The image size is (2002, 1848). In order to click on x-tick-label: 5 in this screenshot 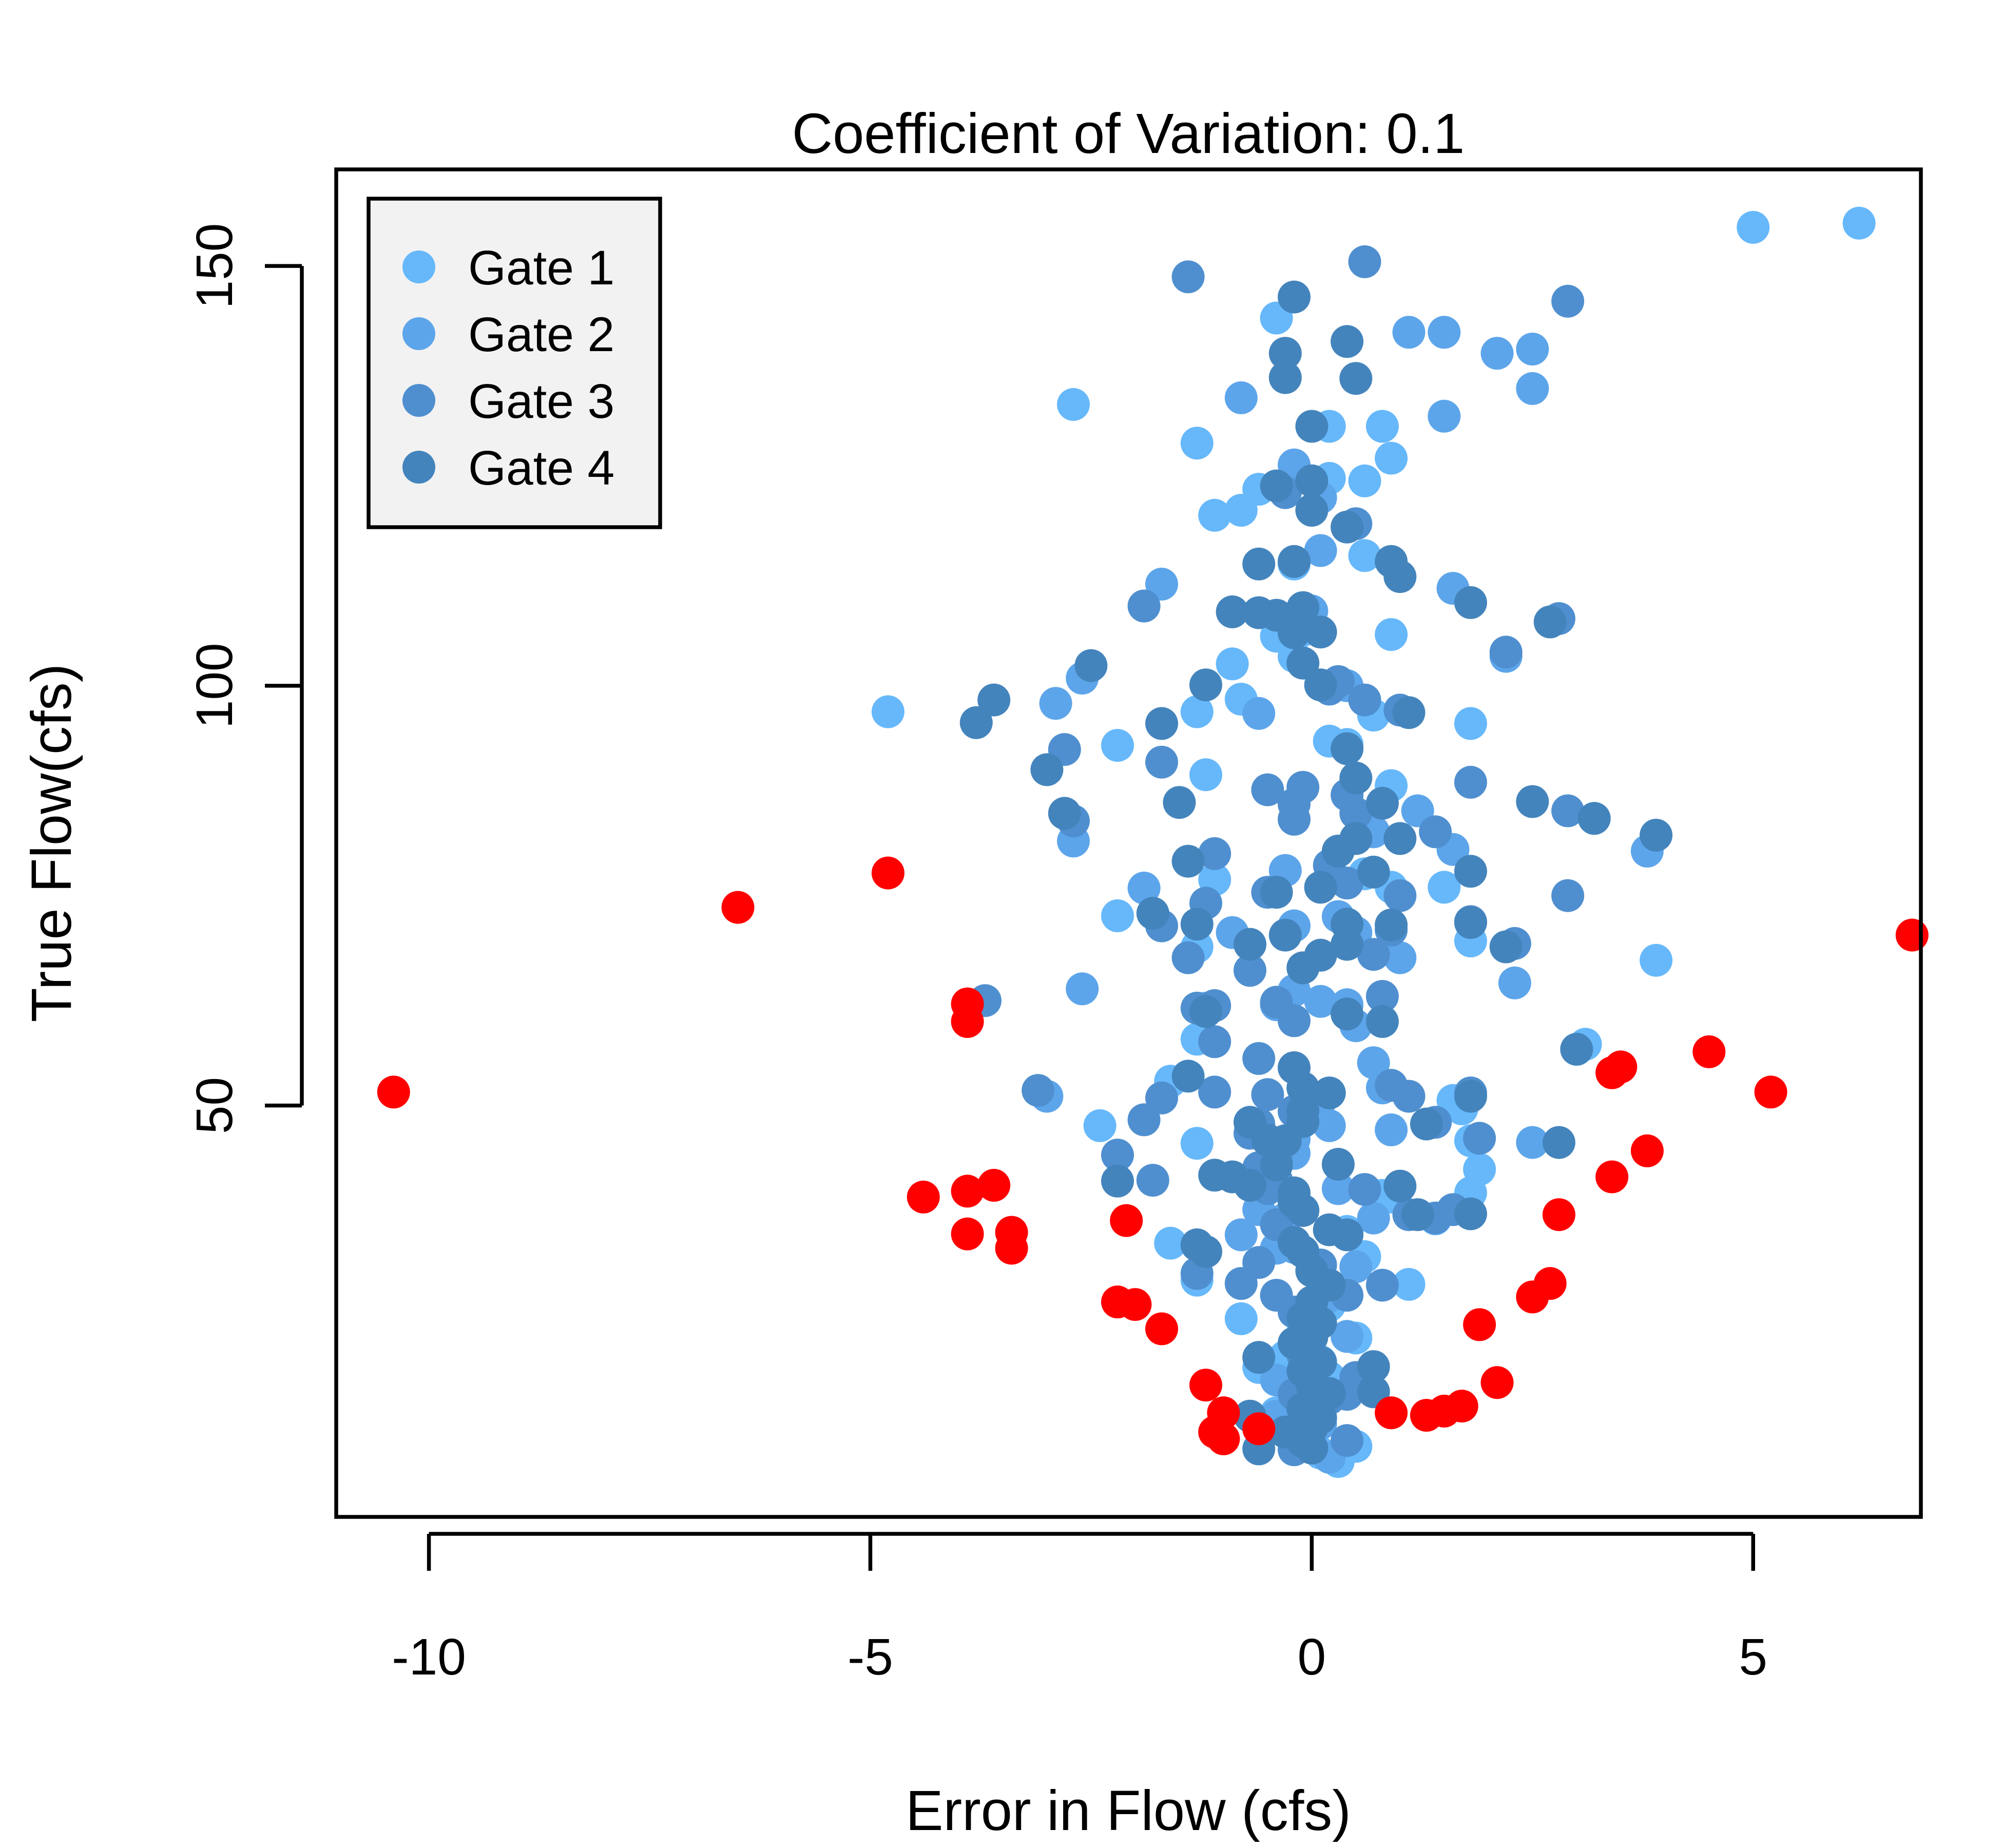, I will do `click(1753, 1657)`.